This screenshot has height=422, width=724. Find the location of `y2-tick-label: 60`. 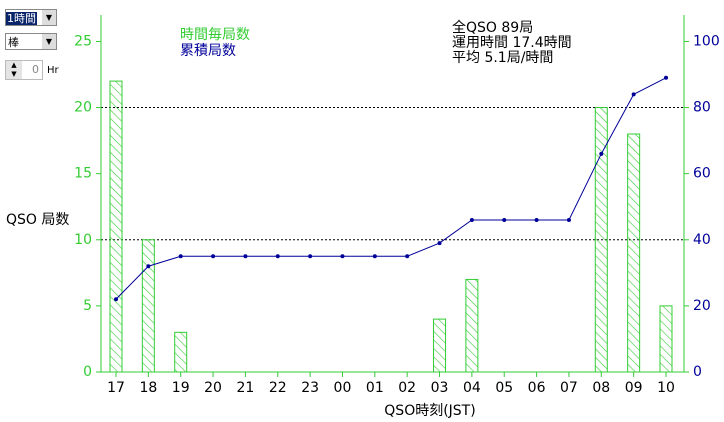

y2-tick-label: 60 is located at coordinates (702, 174).